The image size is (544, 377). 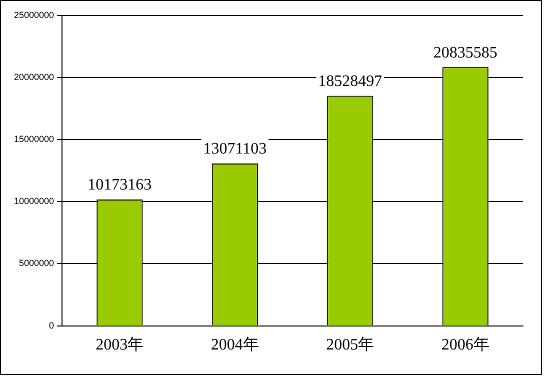 What do you see at coordinates (465, 345) in the screenshot?
I see `x-tick-label: 2006年` at bounding box center [465, 345].